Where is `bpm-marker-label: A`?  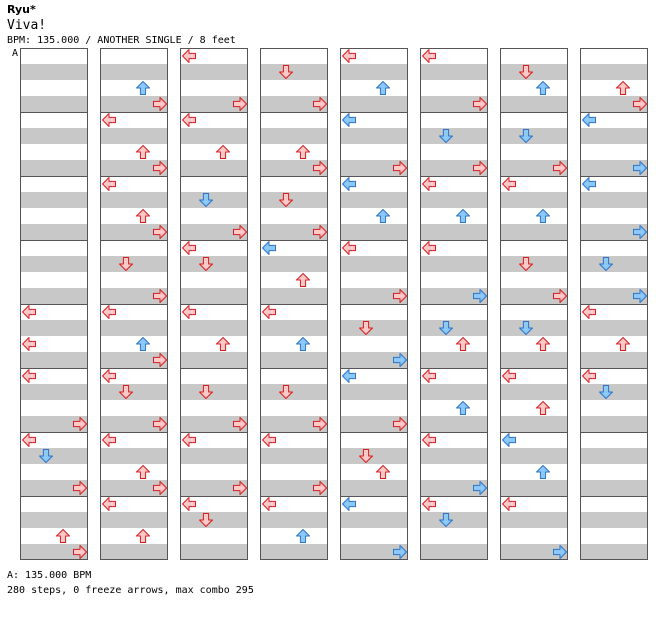 bpm-marker-label: A is located at coordinates (15, 53).